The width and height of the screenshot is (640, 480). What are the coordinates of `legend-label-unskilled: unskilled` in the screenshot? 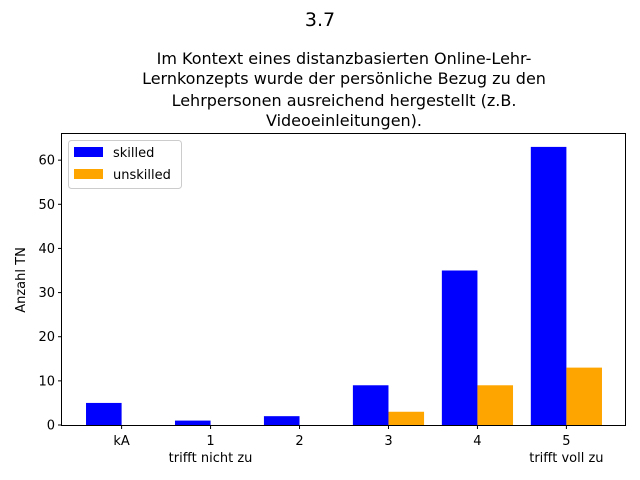 It's located at (142, 175).